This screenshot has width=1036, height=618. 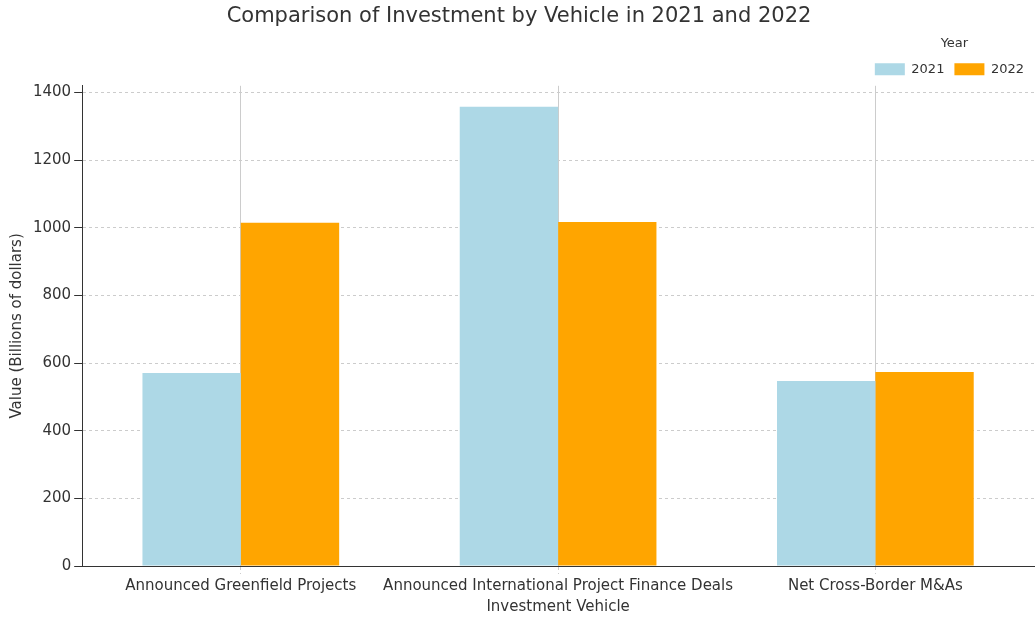 I want to click on legend-title: Year, so click(x=954, y=43).